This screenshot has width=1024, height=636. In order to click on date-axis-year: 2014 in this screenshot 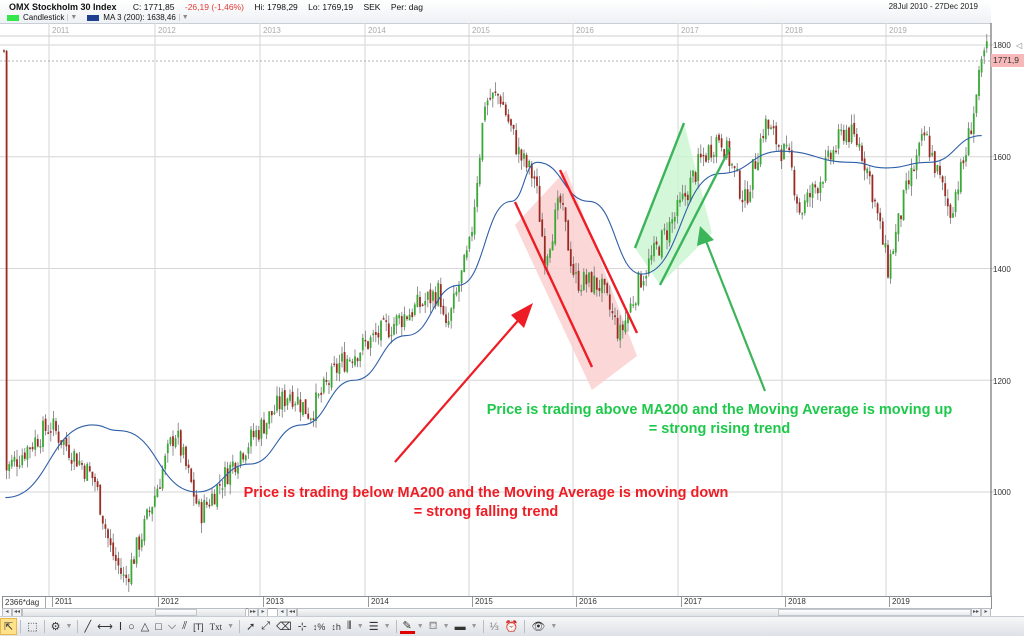, I will do `click(378, 602)`.